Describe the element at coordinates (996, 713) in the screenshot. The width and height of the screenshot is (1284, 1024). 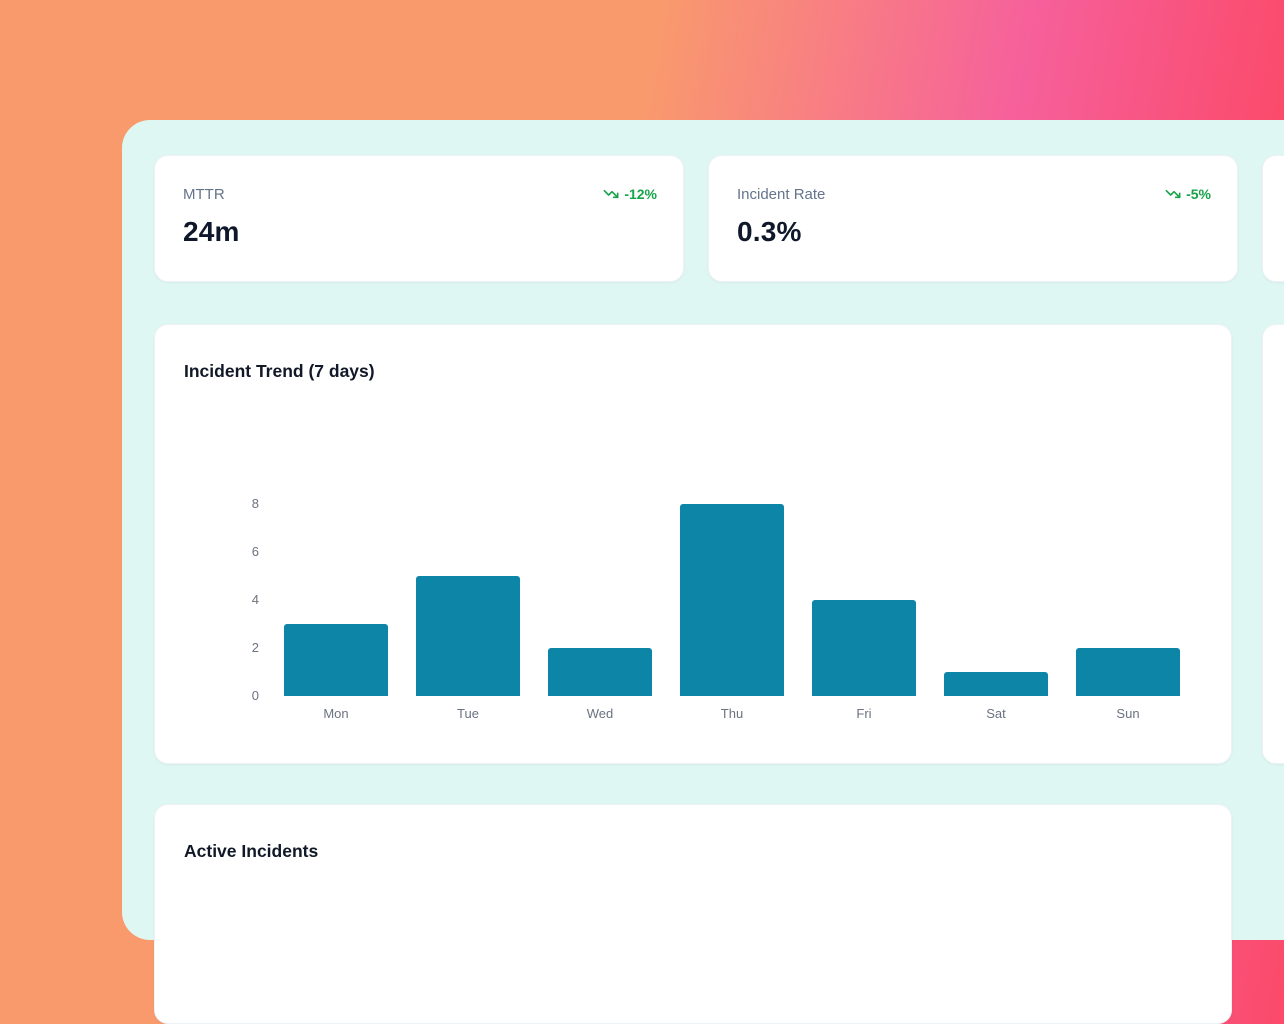
I see `x-axis-label: Sat` at that location.